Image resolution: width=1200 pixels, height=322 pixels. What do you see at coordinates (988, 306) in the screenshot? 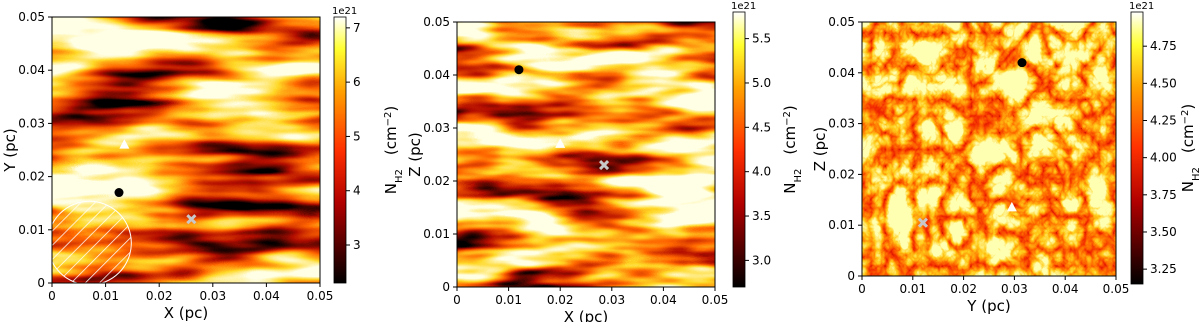
I see `x-axis-label: Y (pc)` at bounding box center [988, 306].